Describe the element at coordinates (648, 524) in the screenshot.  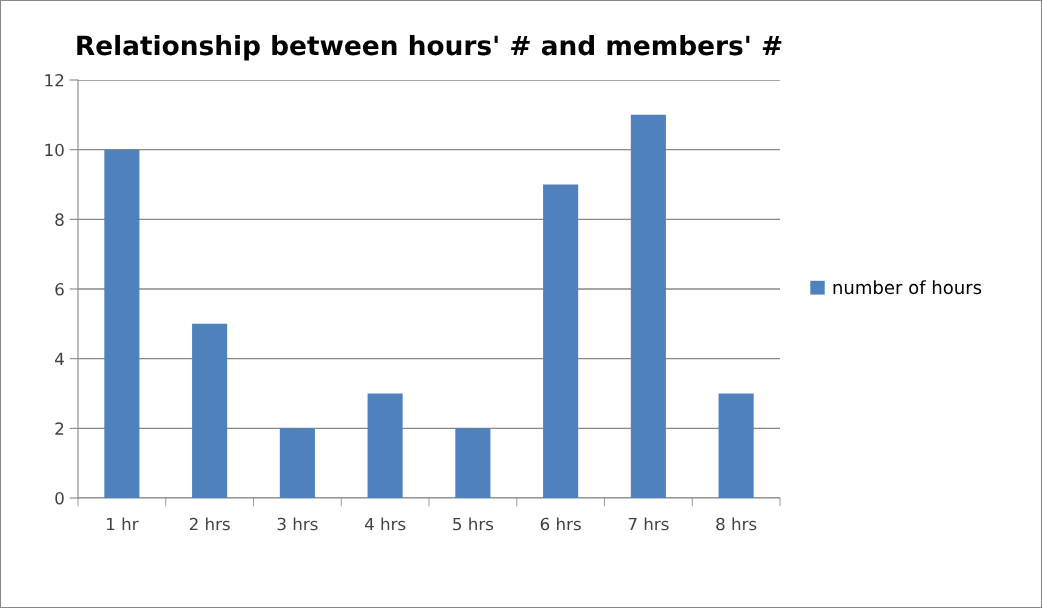
I see `x-tick-label: 7 hrs` at that location.